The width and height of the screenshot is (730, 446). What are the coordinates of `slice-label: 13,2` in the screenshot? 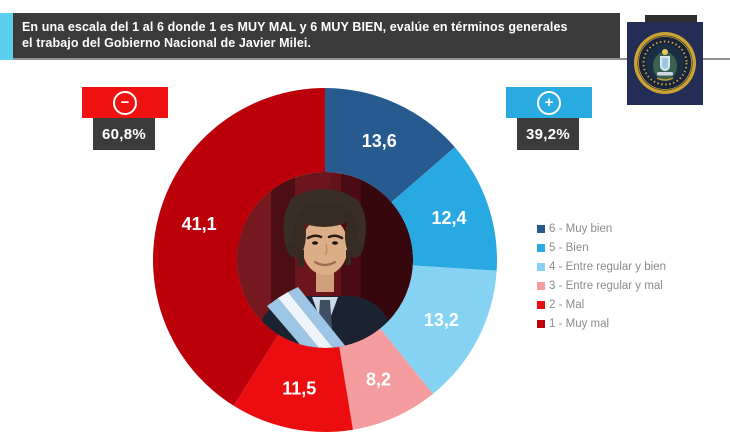 It's located at (441, 320).